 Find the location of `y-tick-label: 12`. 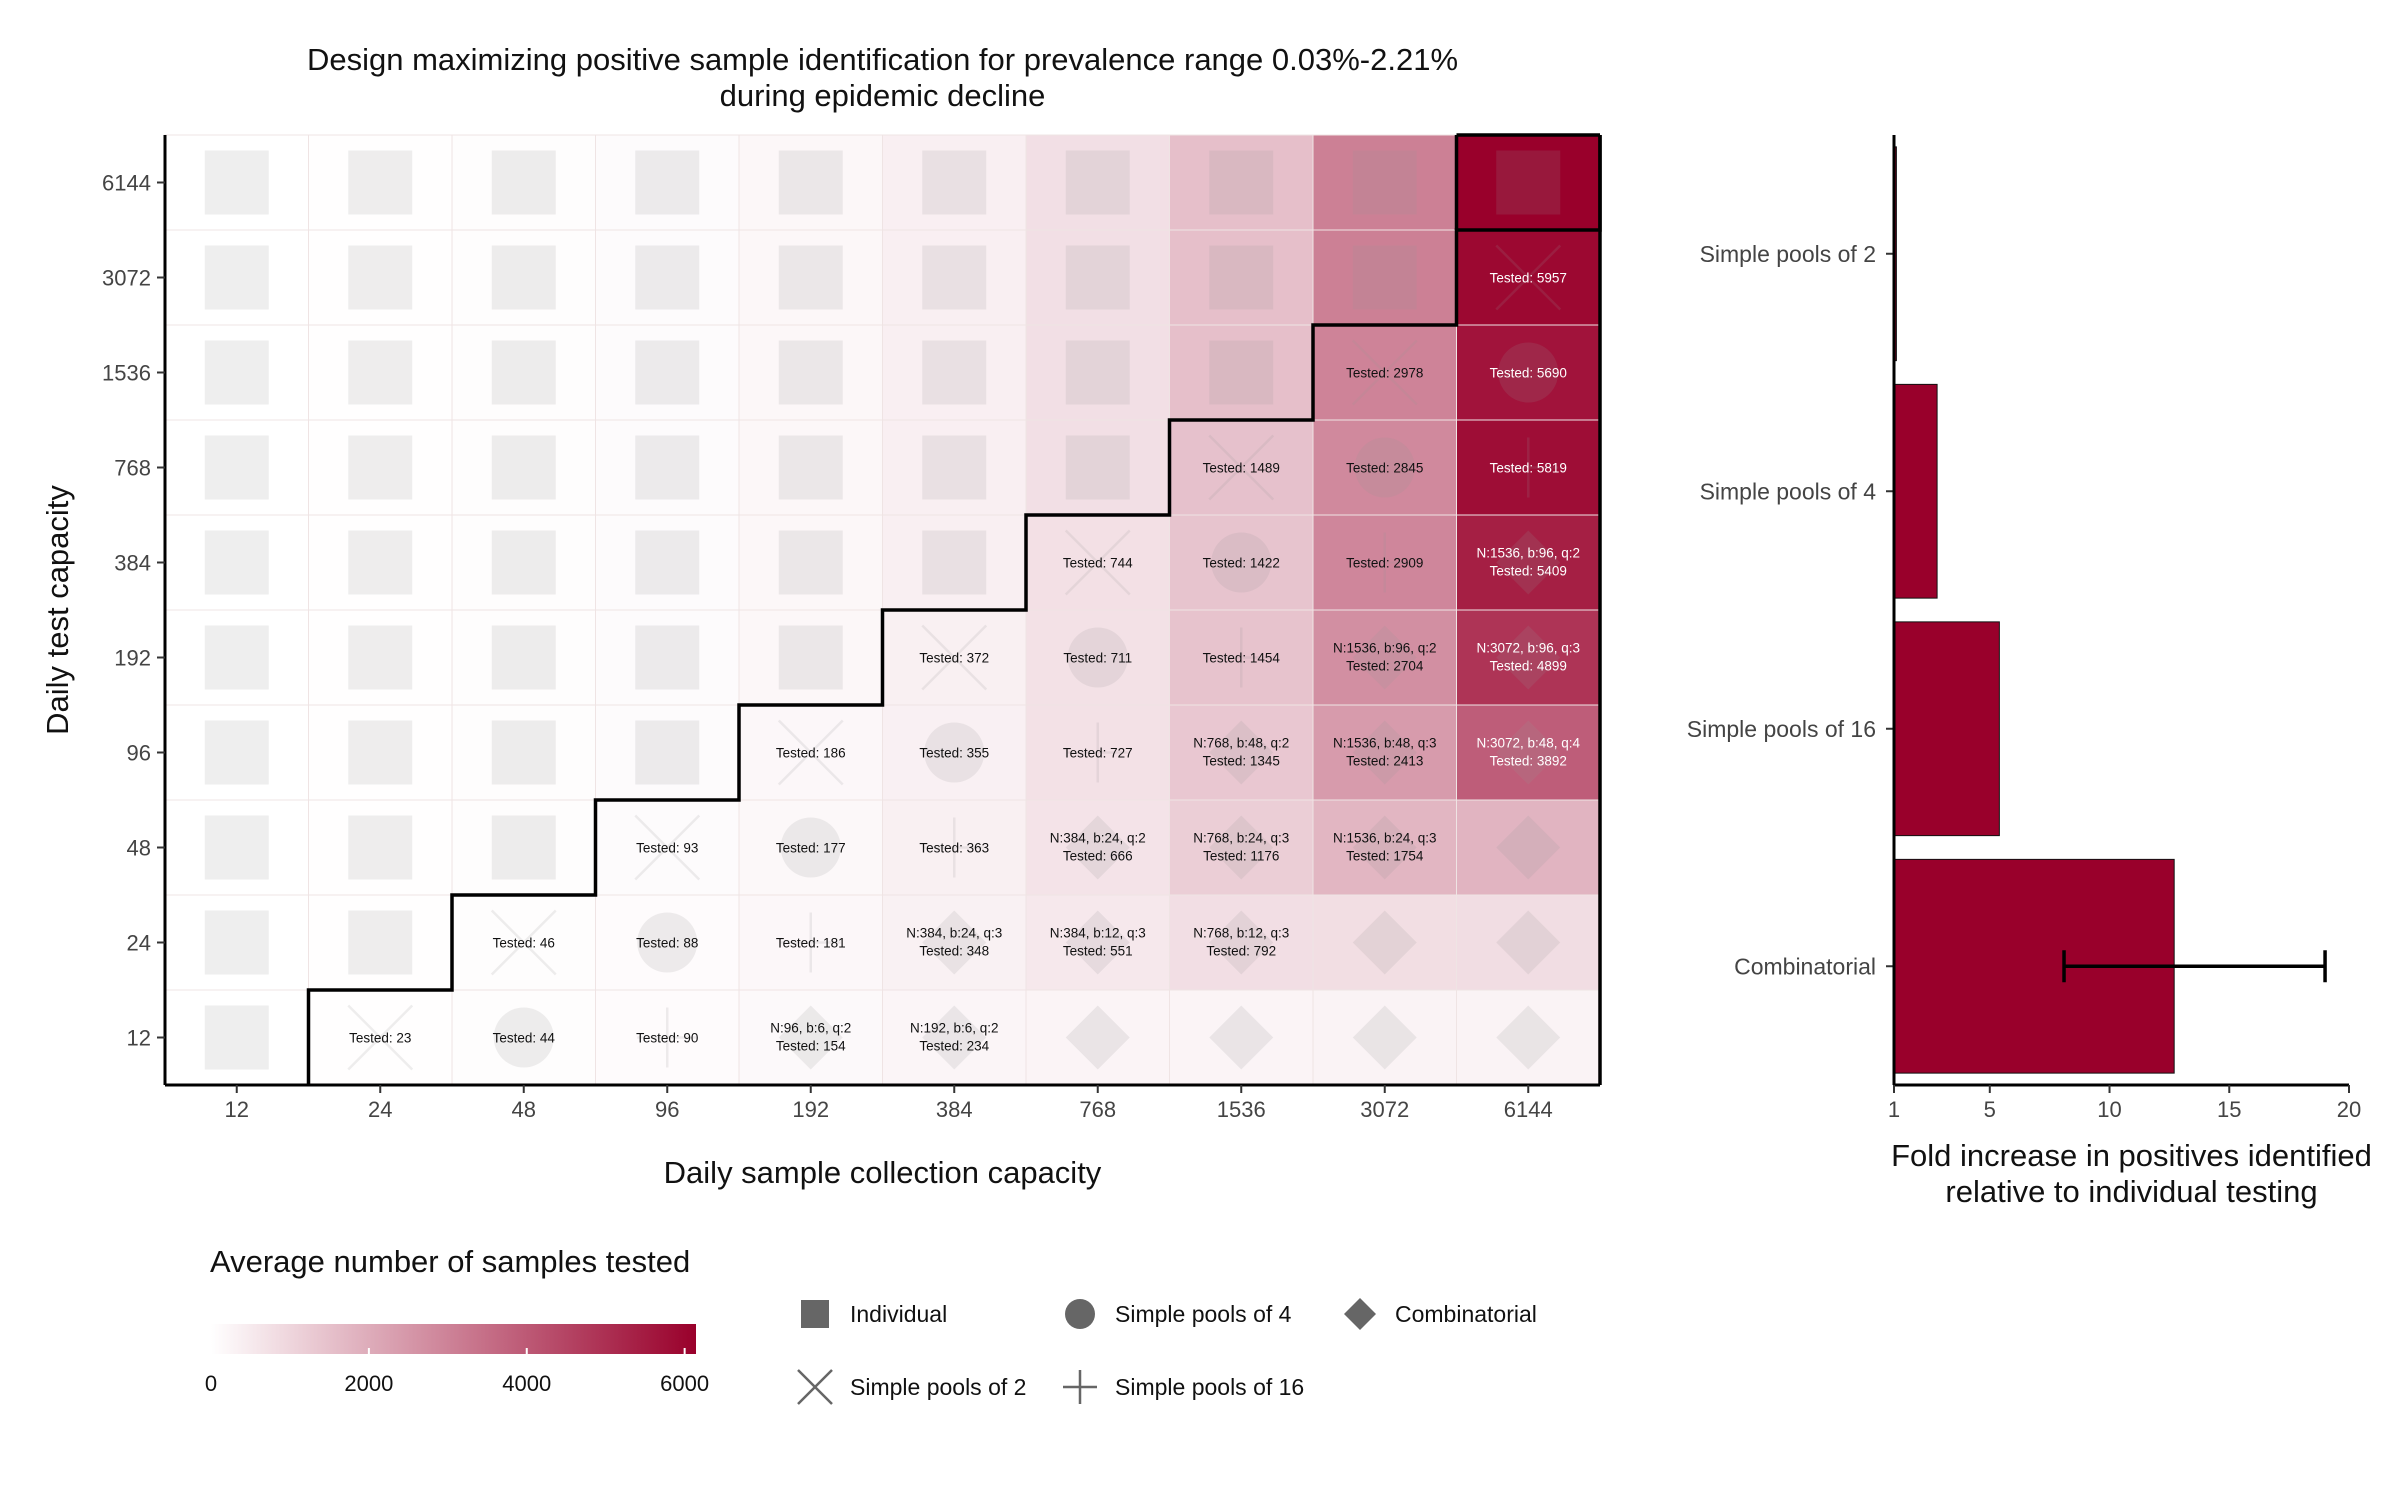

y-tick-label: 12 is located at coordinates (139, 1038).